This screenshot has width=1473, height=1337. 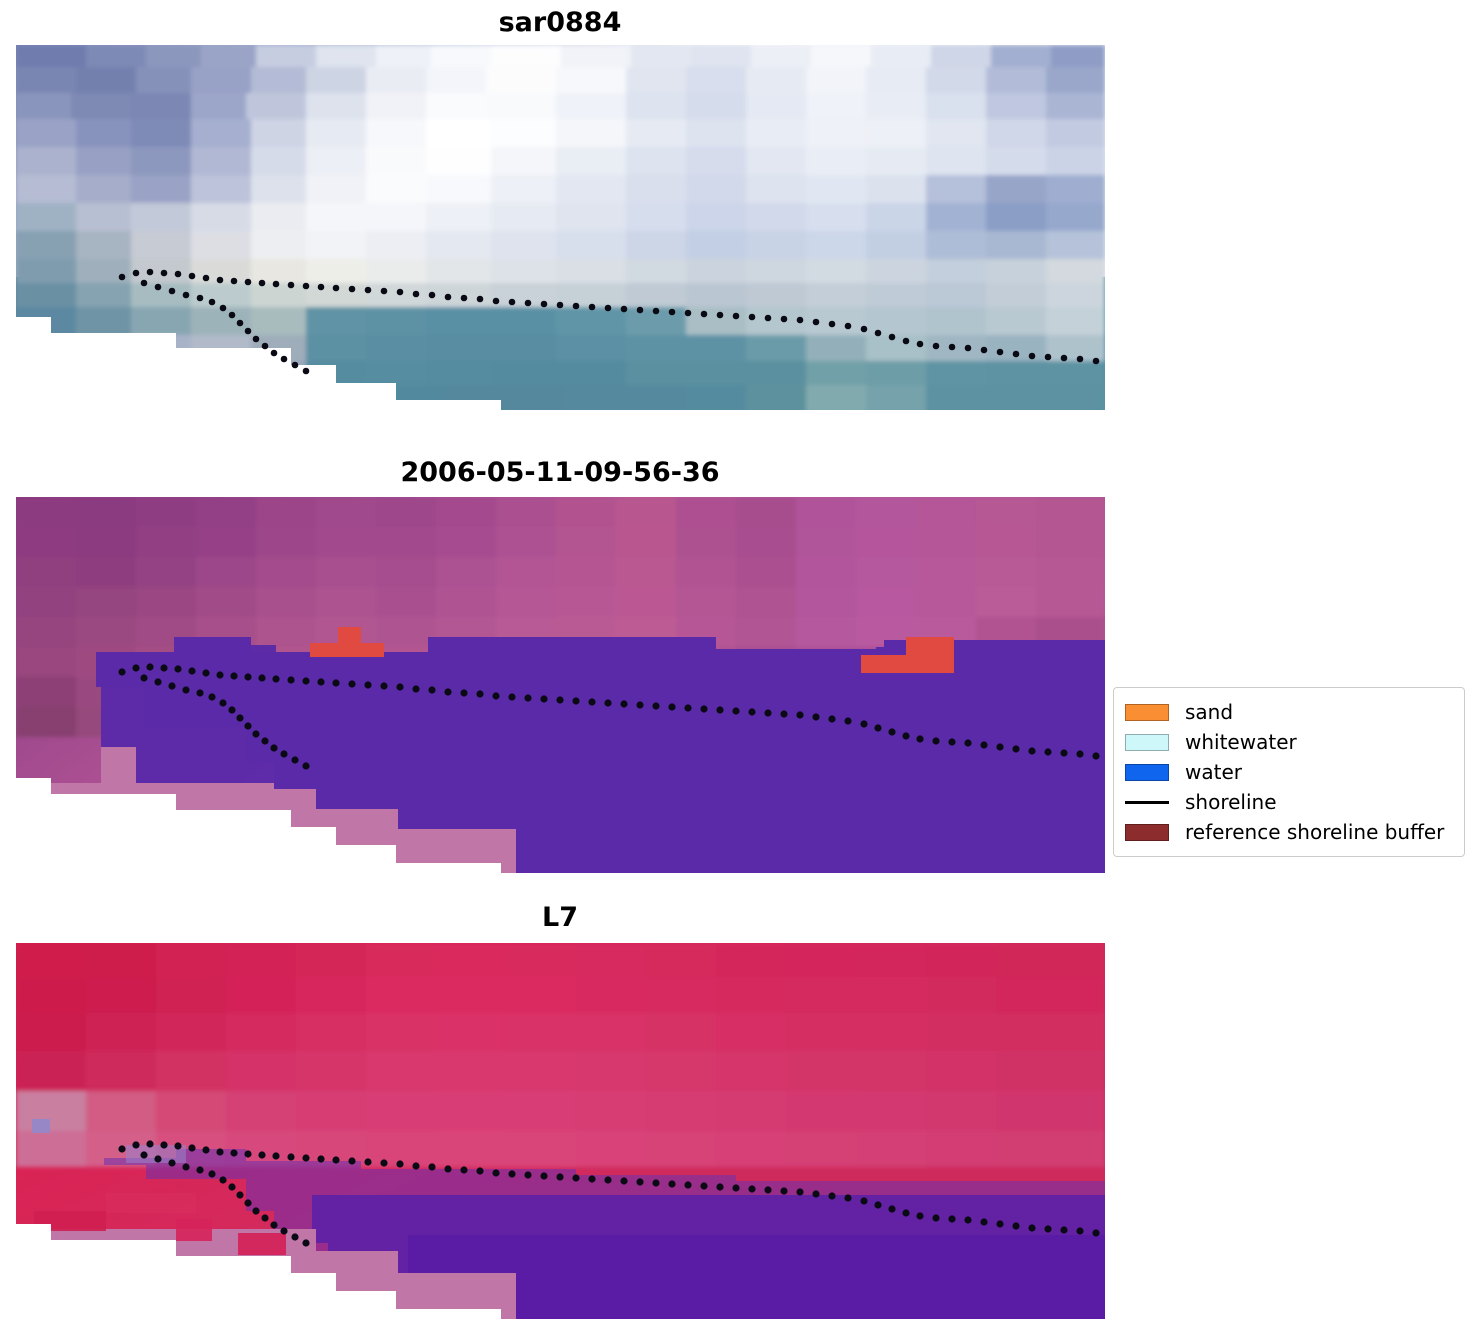 What do you see at coordinates (1147, 712) in the screenshot?
I see `sand-swatch-icon` at bounding box center [1147, 712].